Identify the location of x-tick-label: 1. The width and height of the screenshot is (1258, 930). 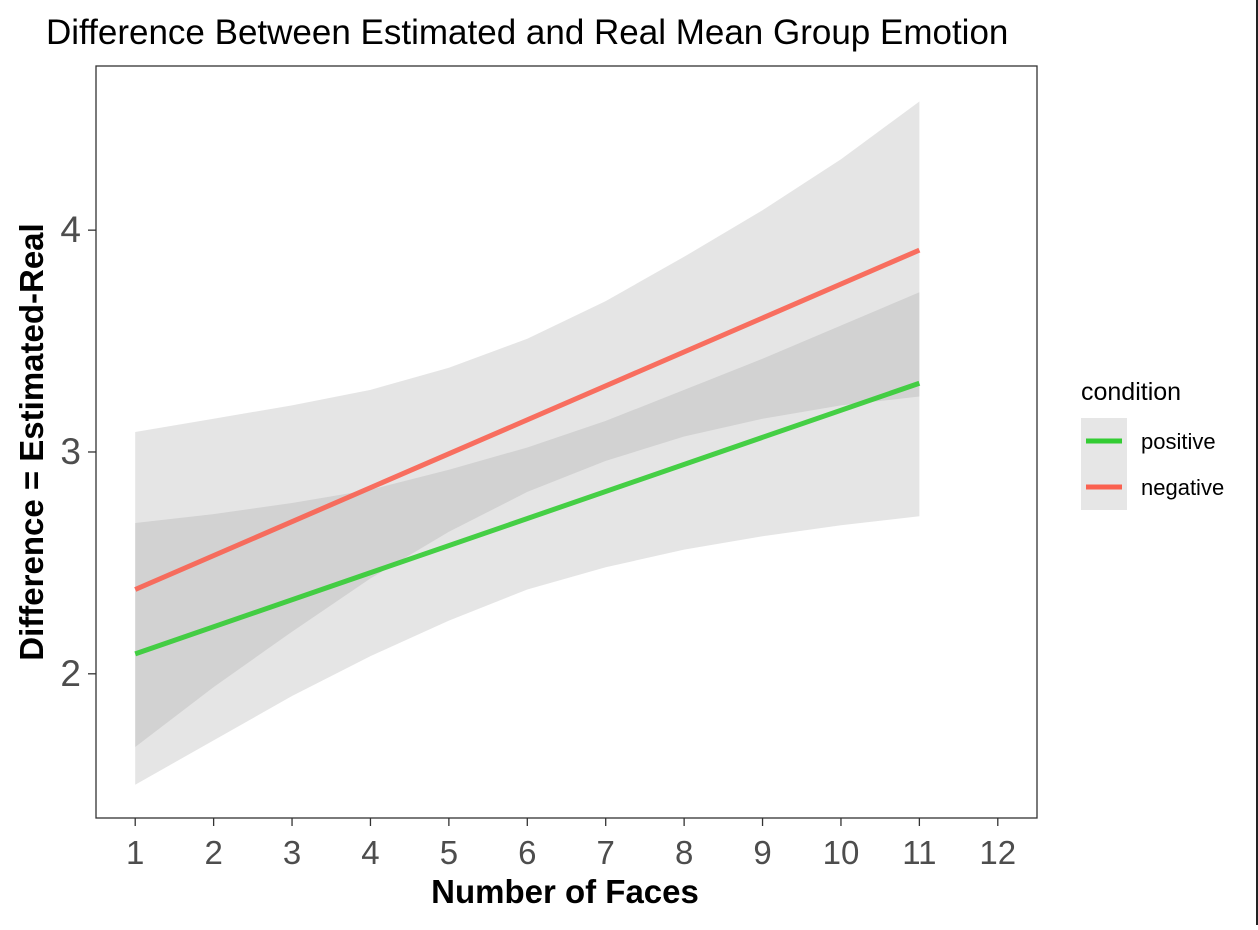
(135, 852).